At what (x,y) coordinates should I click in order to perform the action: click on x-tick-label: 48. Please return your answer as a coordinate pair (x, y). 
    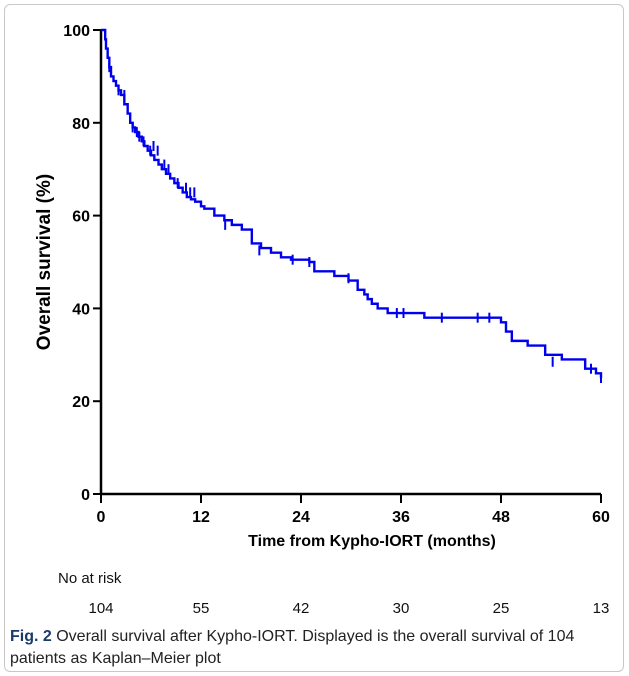
    Looking at the image, I should click on (501, 517).